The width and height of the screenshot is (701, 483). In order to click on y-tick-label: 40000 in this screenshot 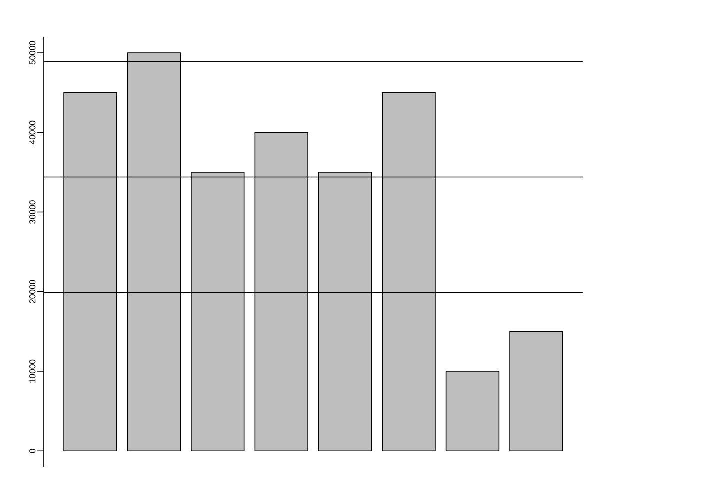, I will do `click(33, 132)`.